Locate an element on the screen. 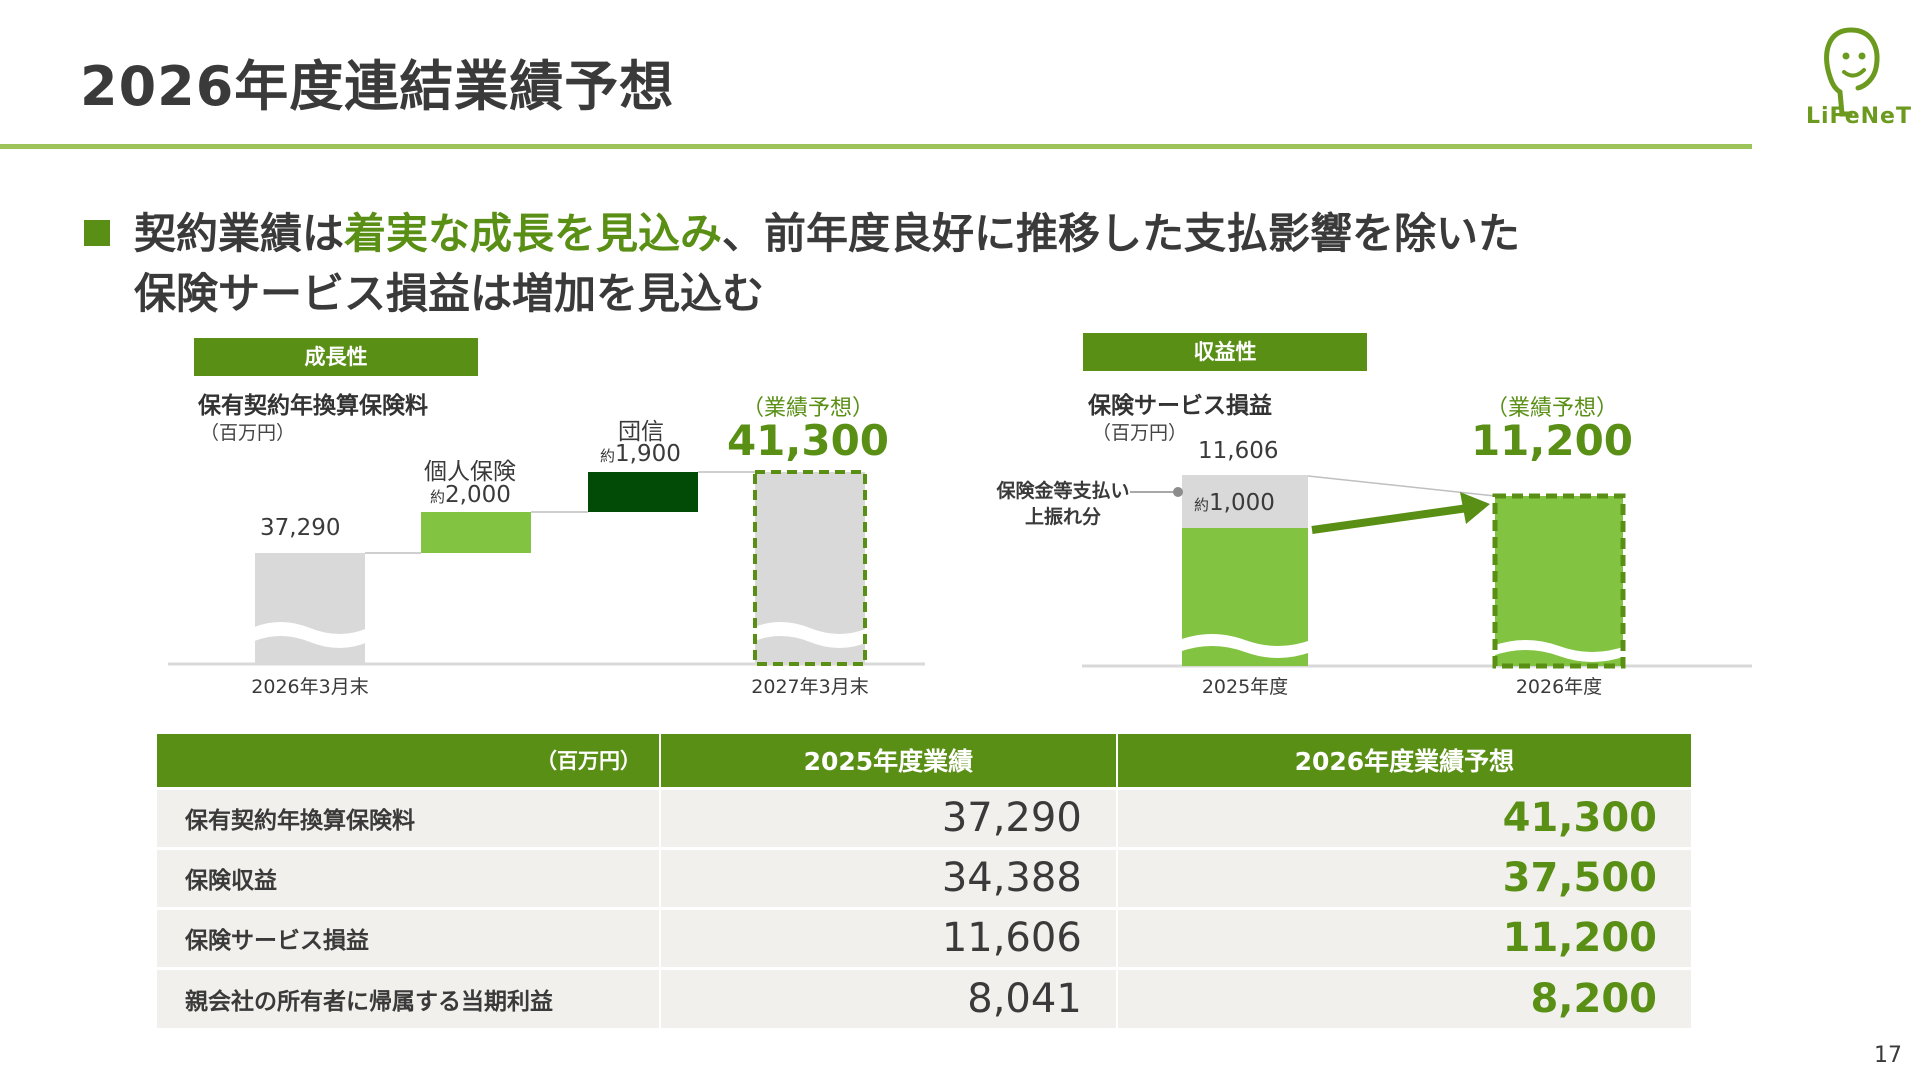 Image resolution: width=1920 pixels, height=1080 pixels. base-value-label: 11,606 is located at coordinates (1238, 451).